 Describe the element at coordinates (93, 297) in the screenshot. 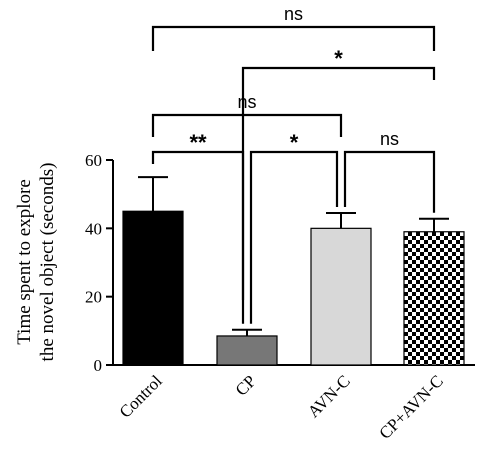

I see `y-tick-label: 20` at that location.